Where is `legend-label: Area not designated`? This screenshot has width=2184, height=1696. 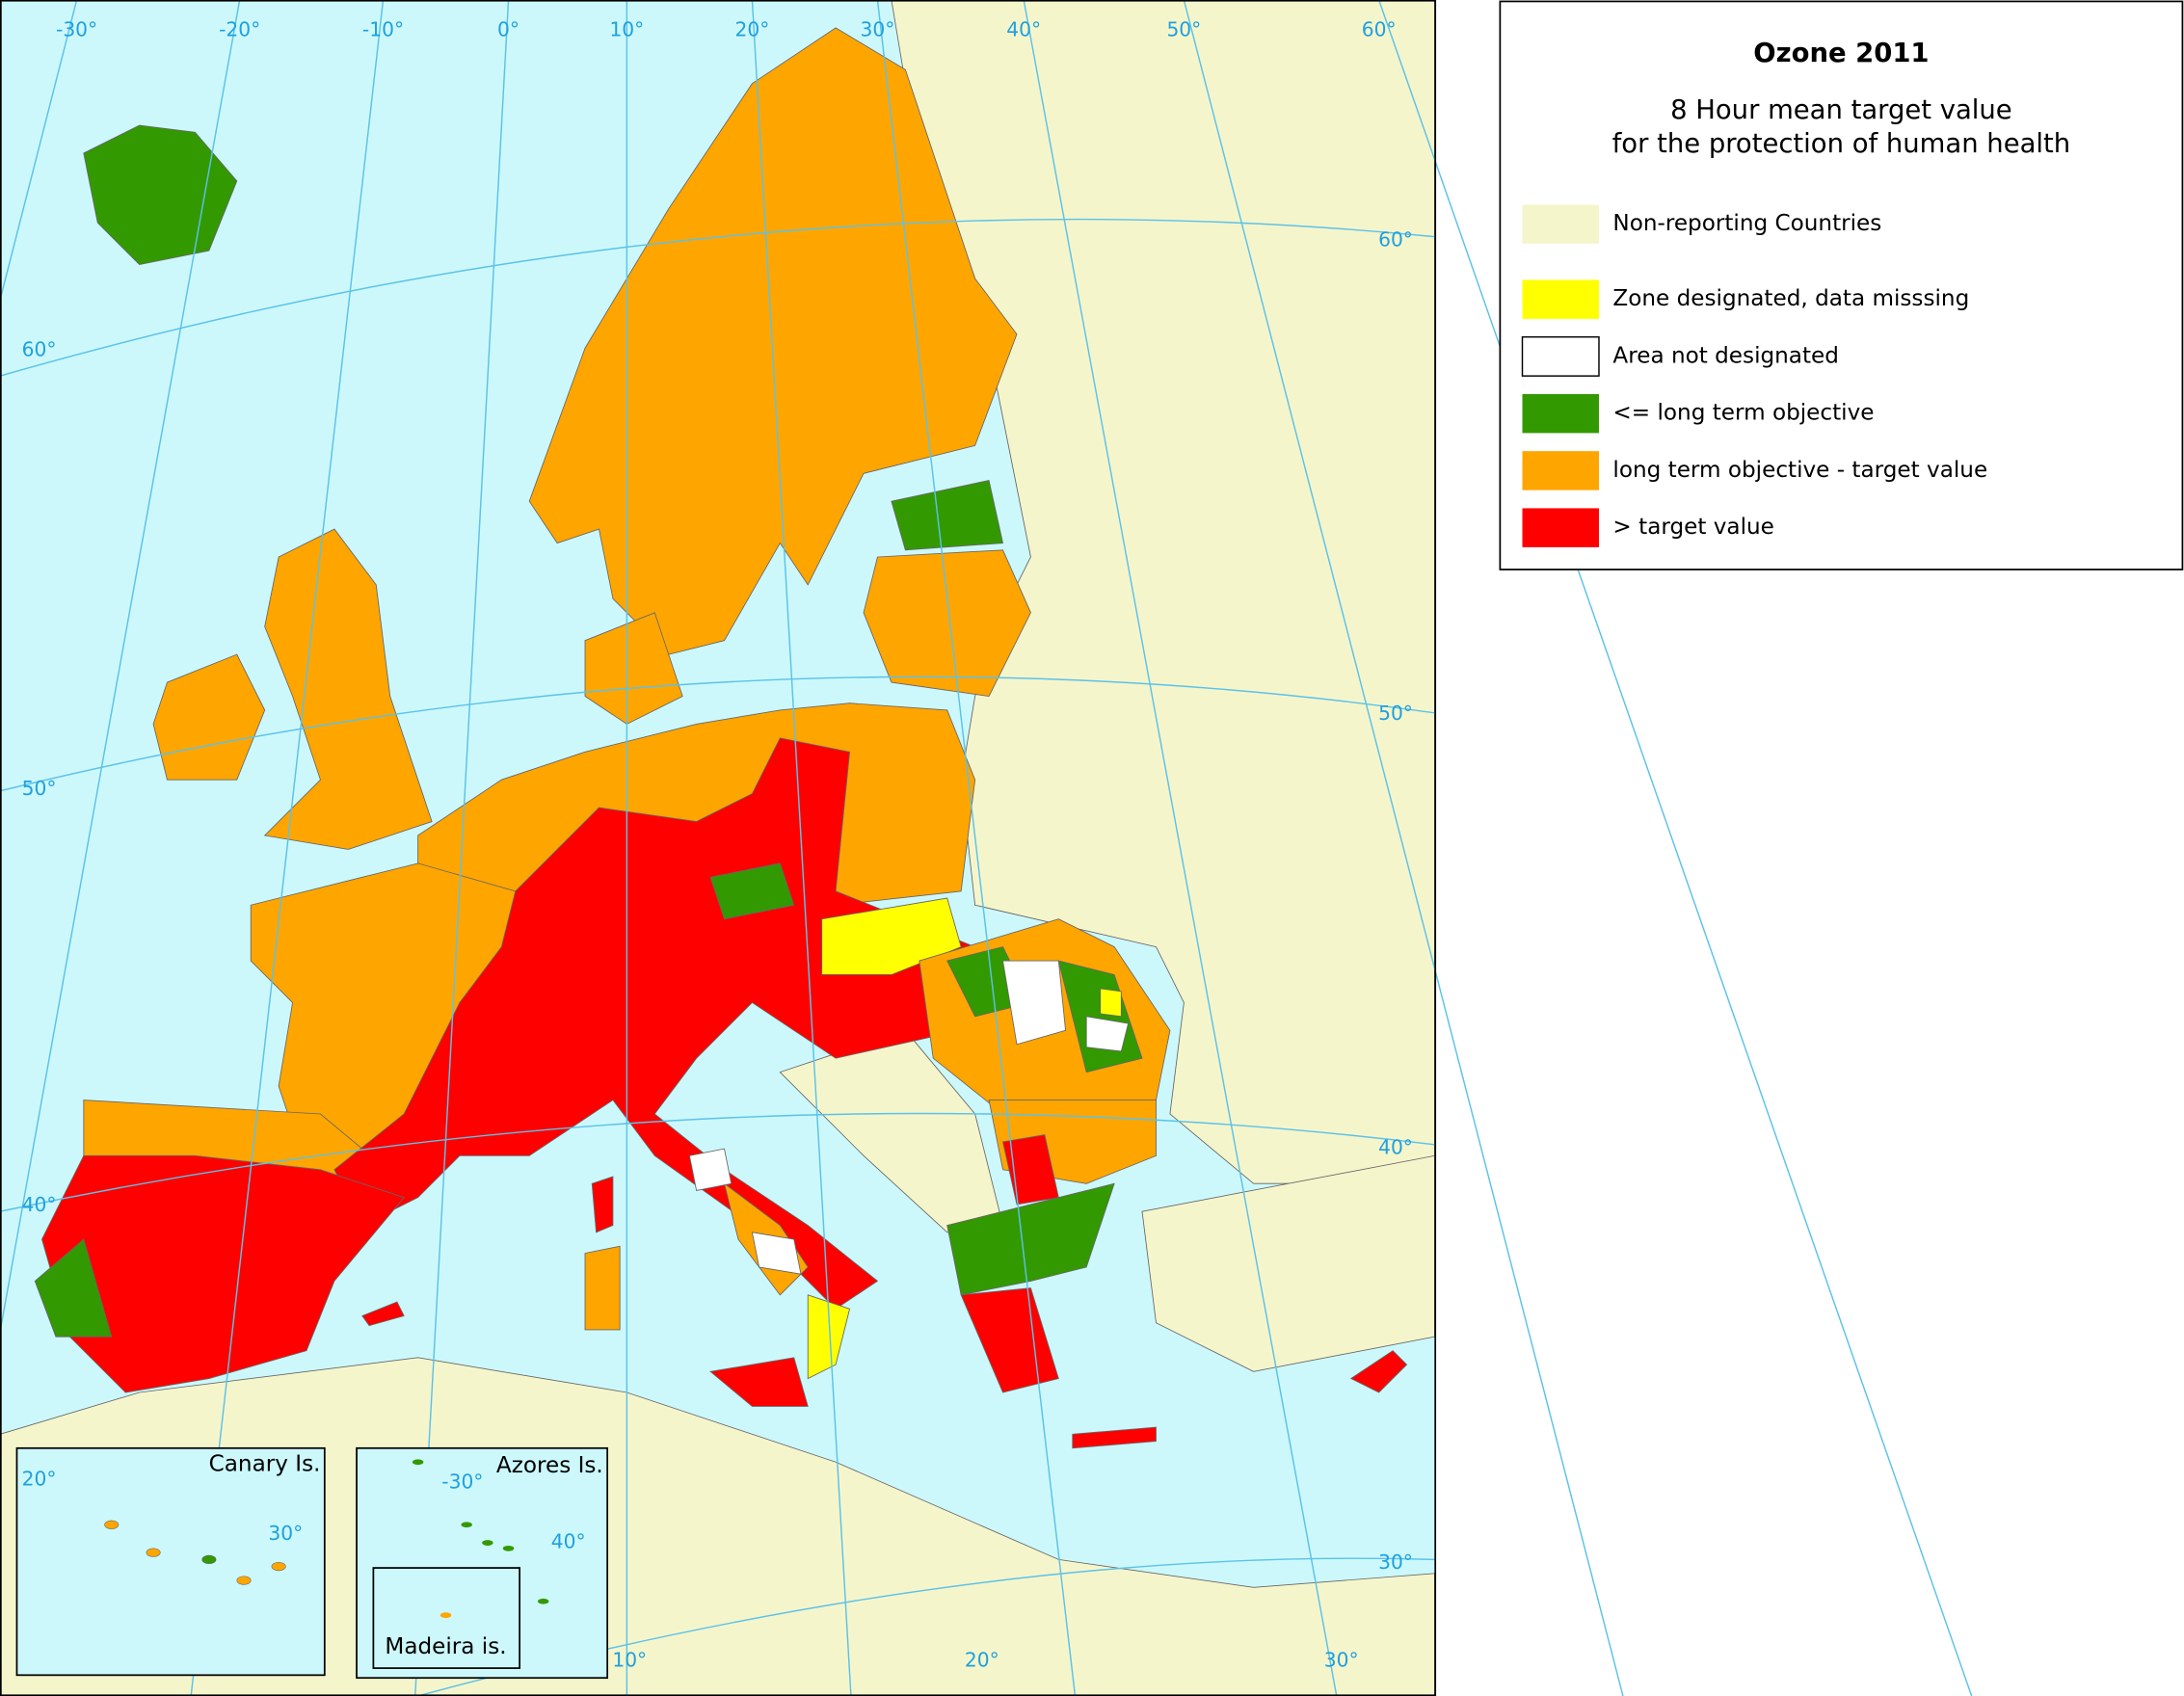 legend-label: Area not designated is located at coordinates (1726, 355).